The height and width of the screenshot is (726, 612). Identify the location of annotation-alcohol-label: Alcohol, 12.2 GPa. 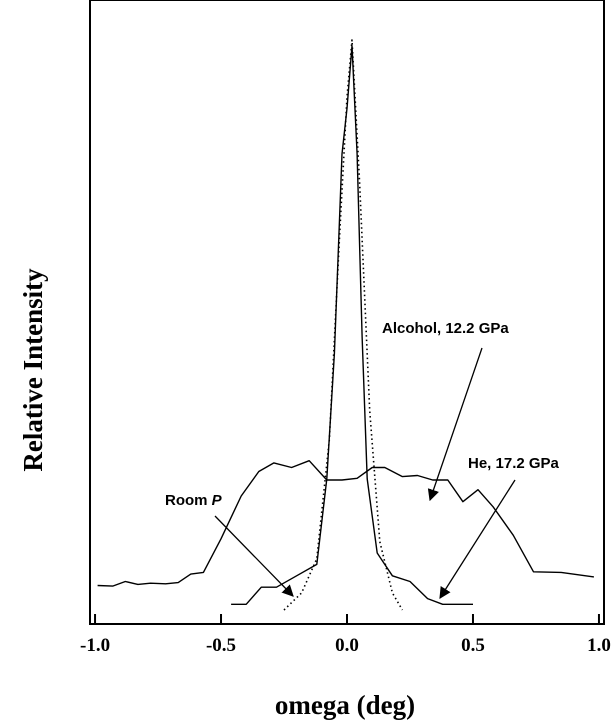
(445, 328).